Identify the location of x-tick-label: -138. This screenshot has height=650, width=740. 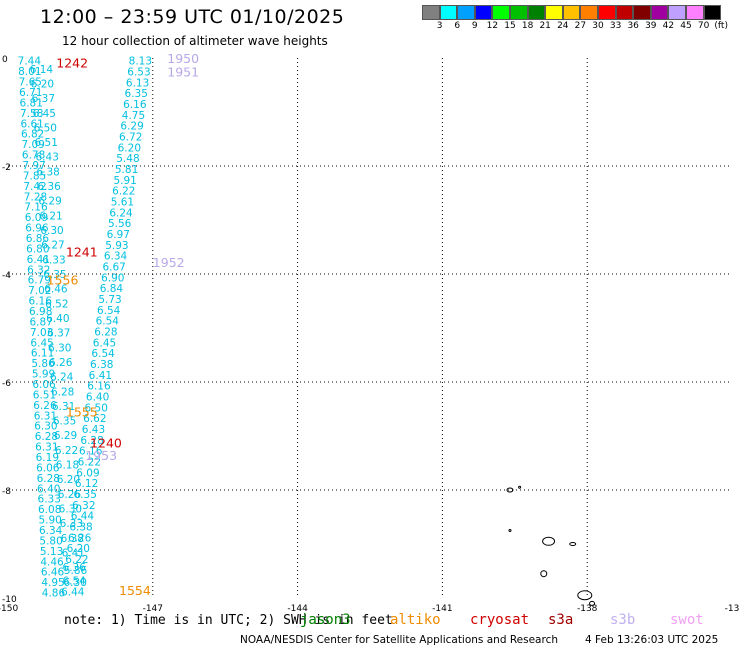
(587, 609).